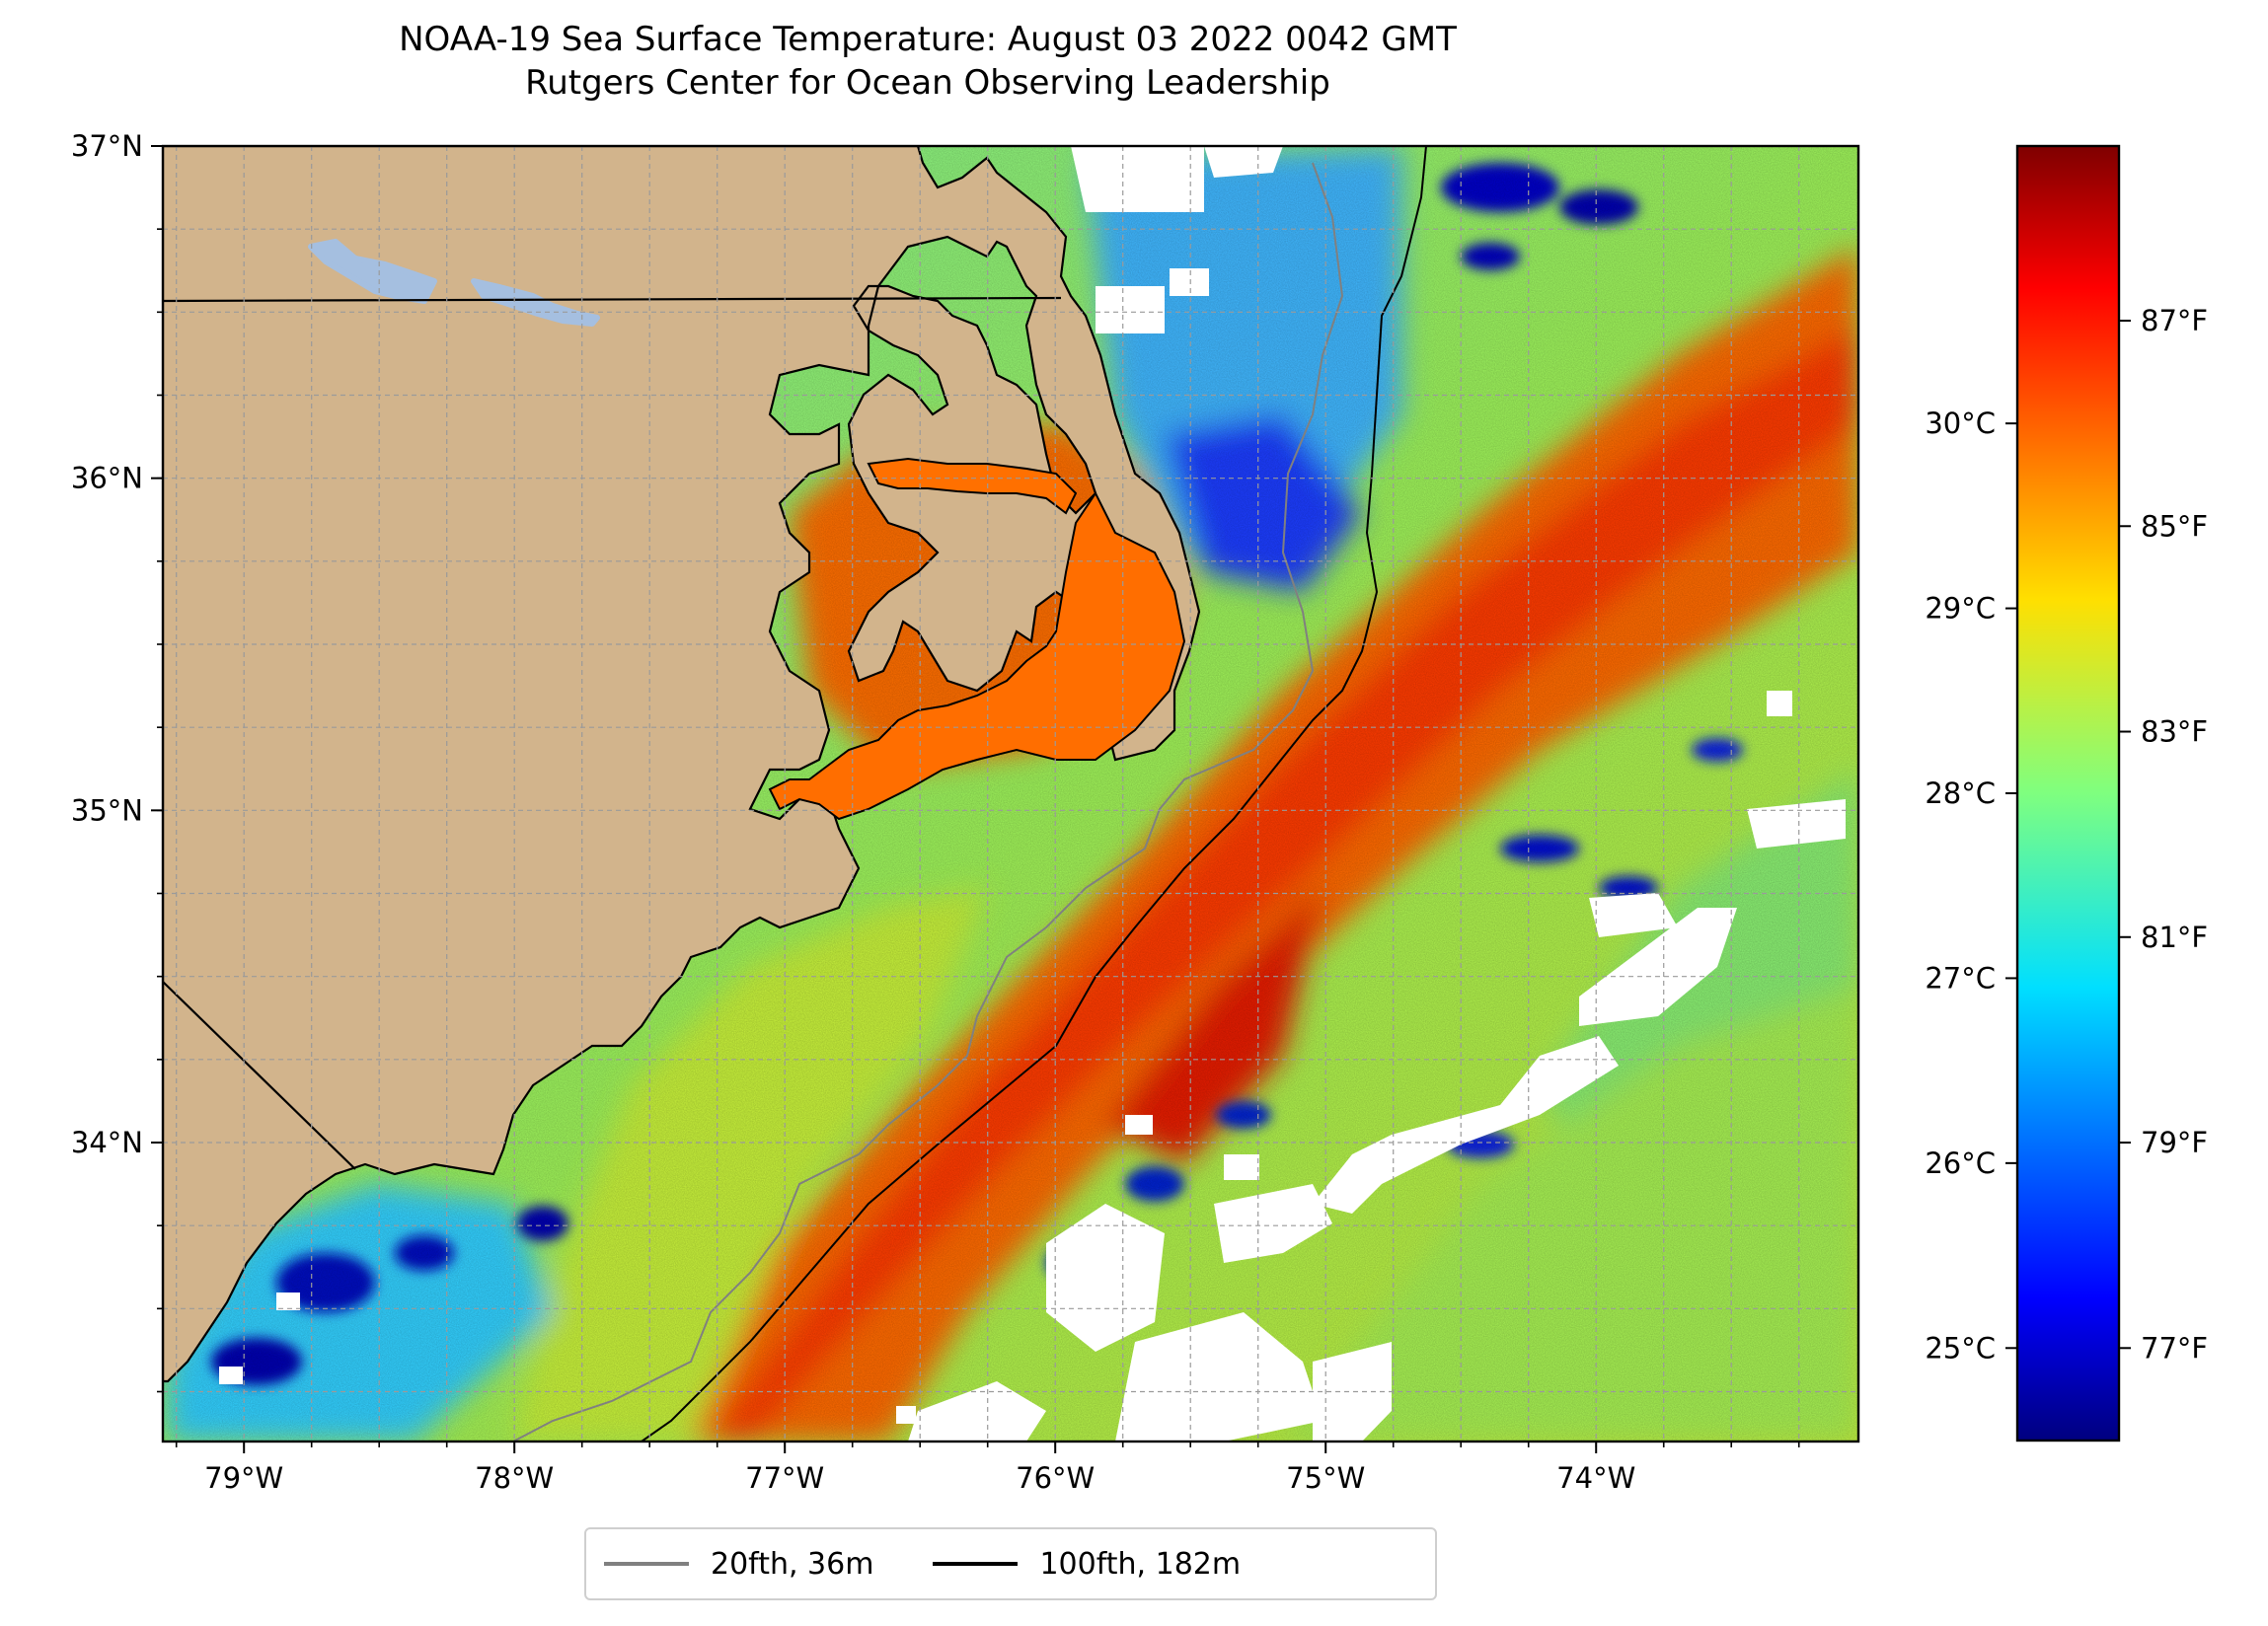  What do you see at coordinates (2068, 793) in the screenshot?
I see `colorbar` at bounding box center [2068, 793].